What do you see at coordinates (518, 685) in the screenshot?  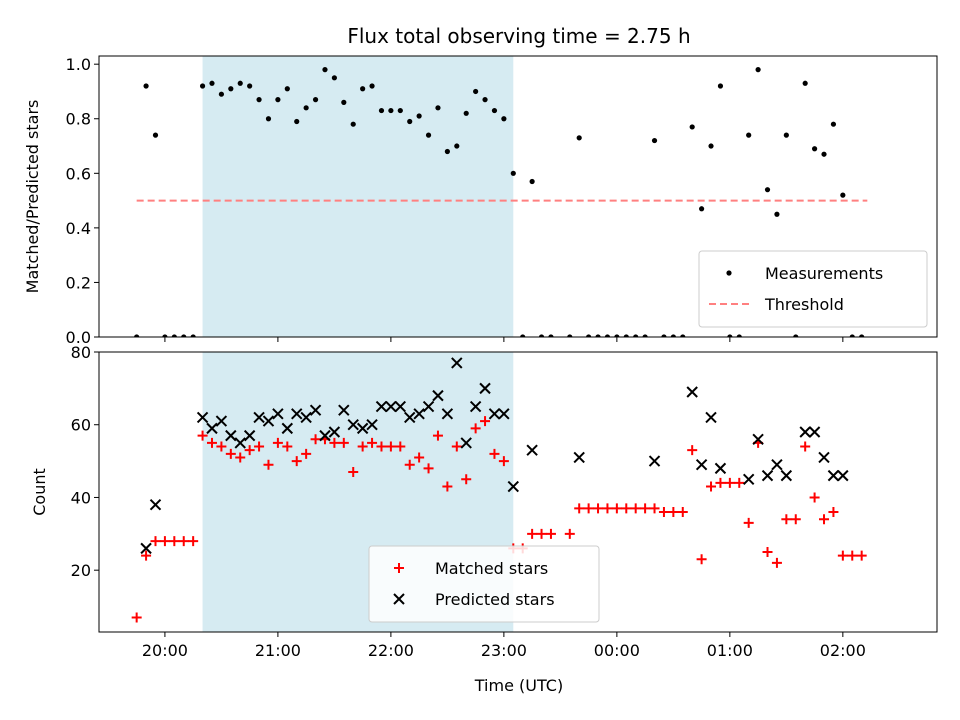 I see `x-axis-label: Time (UTC)` at bounding box center [518, 685].